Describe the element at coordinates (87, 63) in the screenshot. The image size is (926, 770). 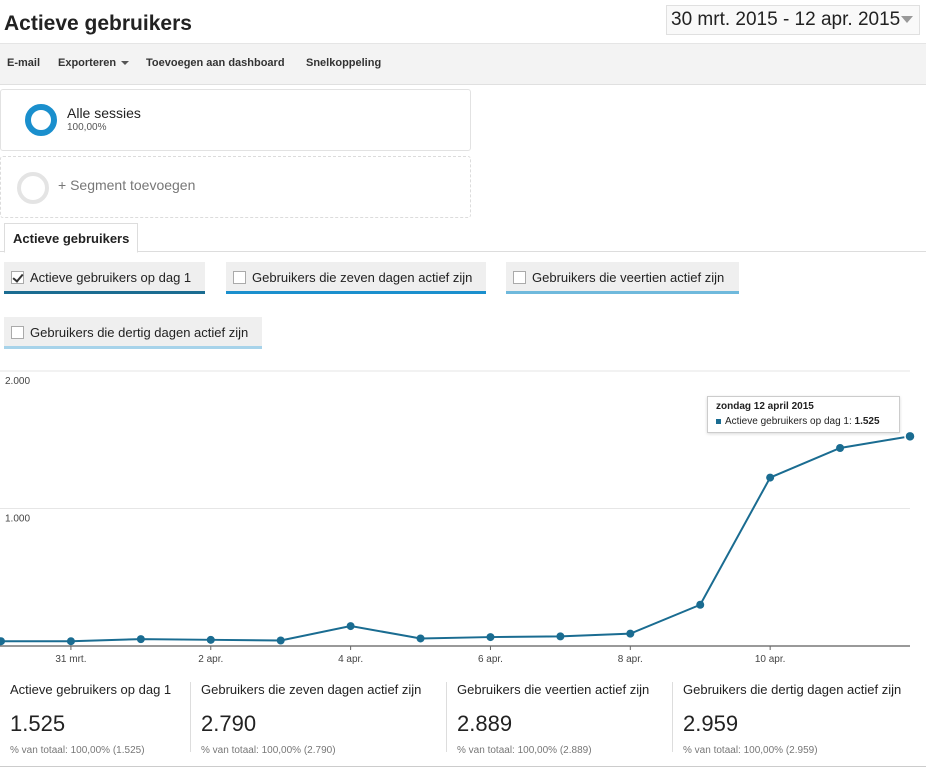
I see `export-label: Exporteren` at that location.